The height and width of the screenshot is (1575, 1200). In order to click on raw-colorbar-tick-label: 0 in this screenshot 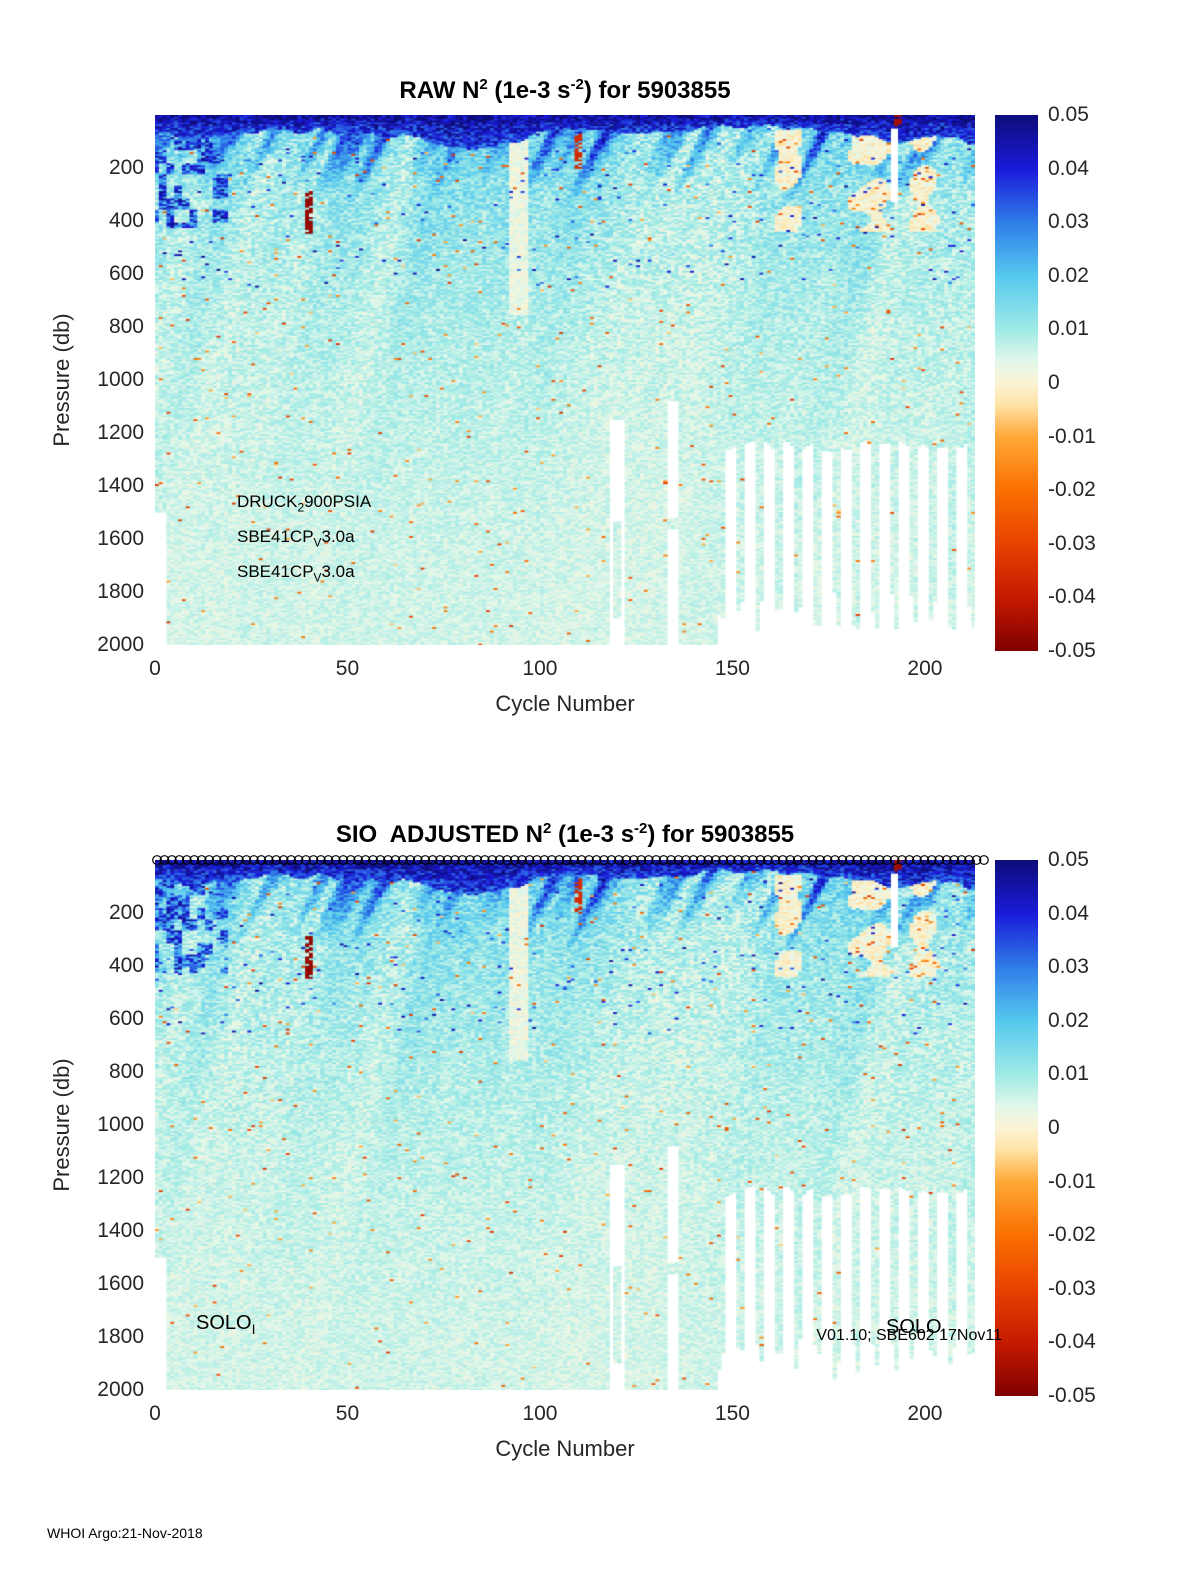, I will do `click(1054, 382)`.